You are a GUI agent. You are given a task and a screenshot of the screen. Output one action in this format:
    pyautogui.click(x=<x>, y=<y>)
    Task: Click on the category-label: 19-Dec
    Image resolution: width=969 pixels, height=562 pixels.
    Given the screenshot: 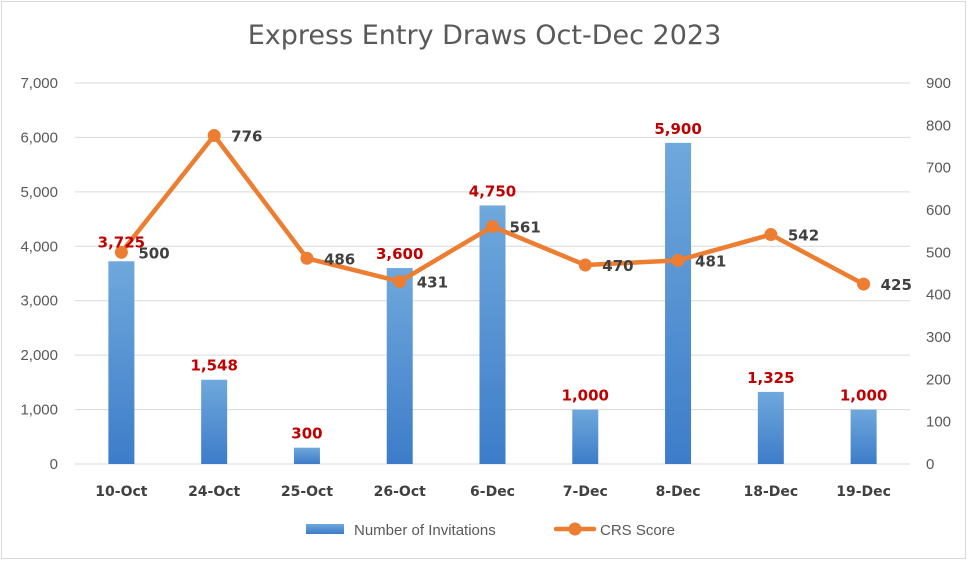 What is the action you would take?
    pyautogui.click(x=863, y=492)
    